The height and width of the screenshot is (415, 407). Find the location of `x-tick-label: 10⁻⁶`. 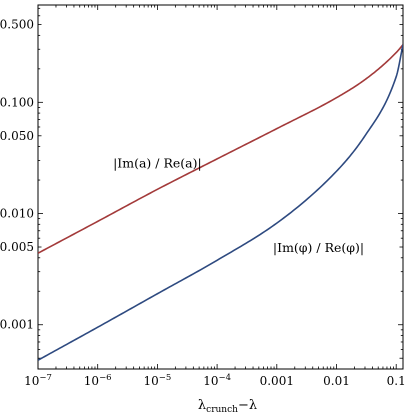

x-tick-label: 10⁻⁶ is located at coordinates (98, 380).